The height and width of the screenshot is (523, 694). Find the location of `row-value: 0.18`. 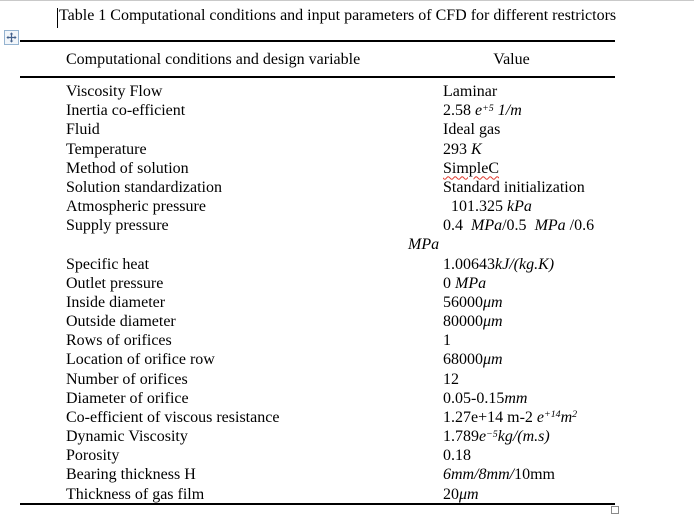

row-value: 0.18 is located at coordinates (457, 456).